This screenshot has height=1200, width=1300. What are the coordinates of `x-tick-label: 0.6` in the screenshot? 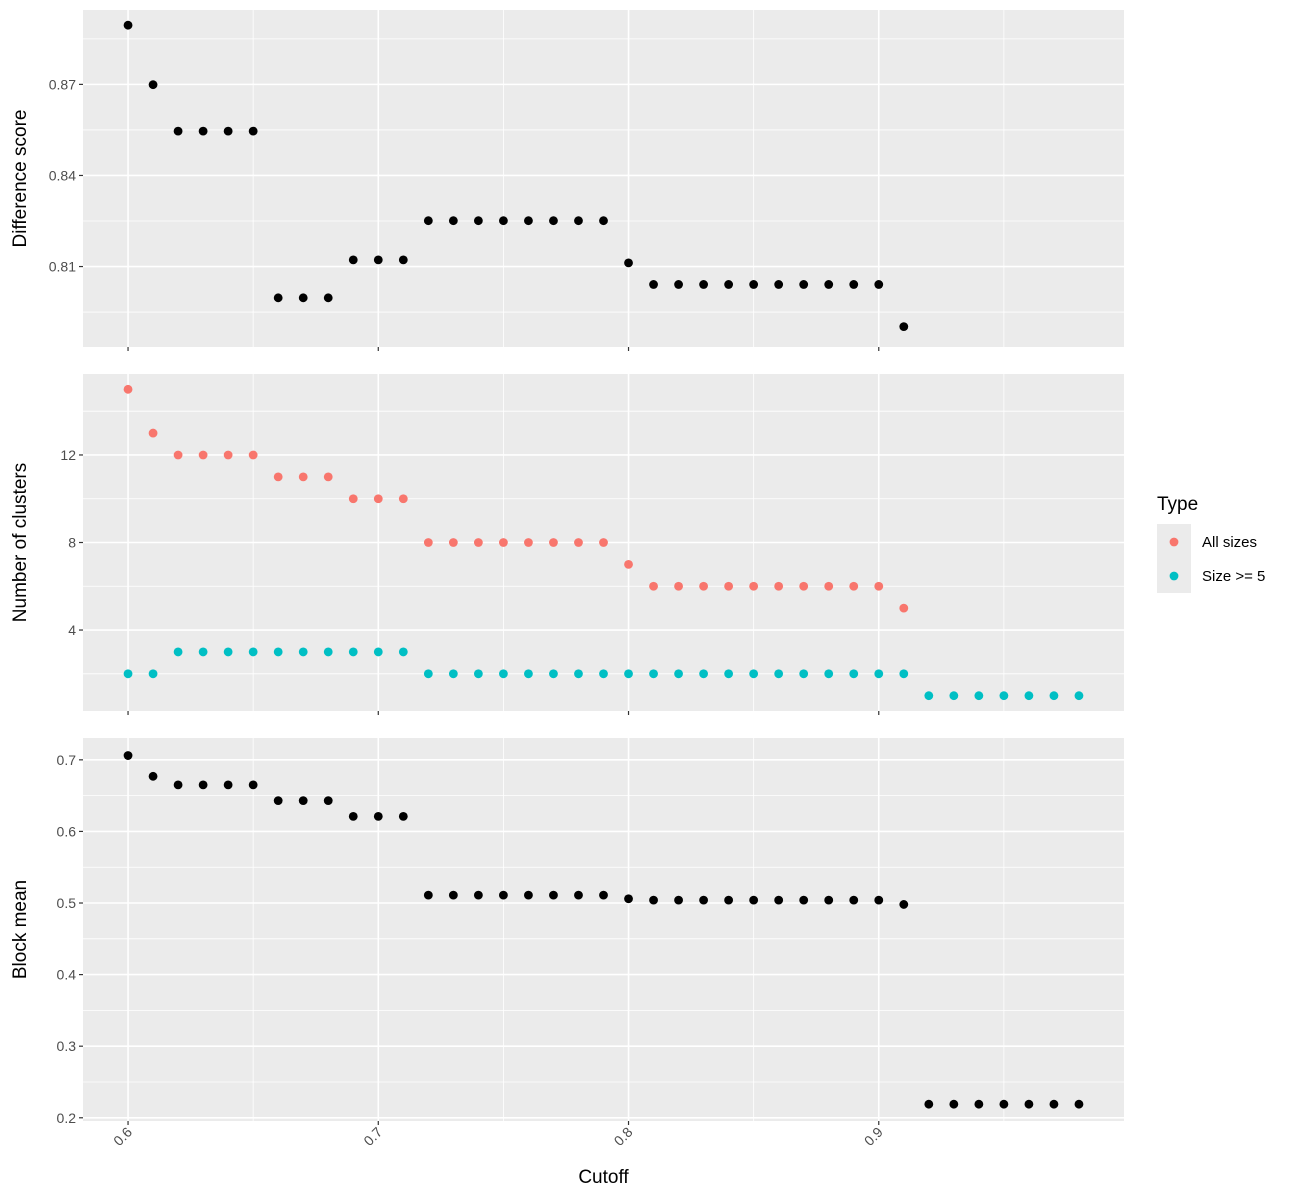 It's located at (122, 1136).